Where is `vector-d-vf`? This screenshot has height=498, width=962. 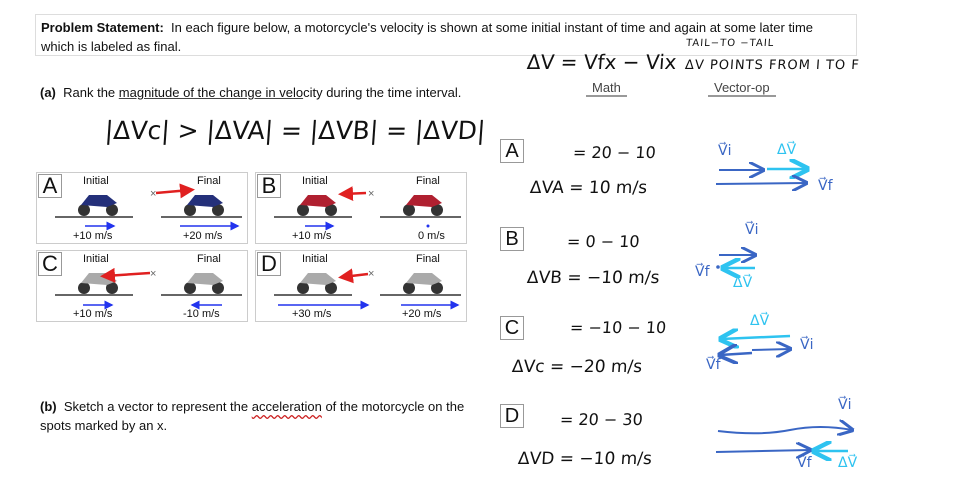 vector-d-vf is located at coordinates (762, 451).